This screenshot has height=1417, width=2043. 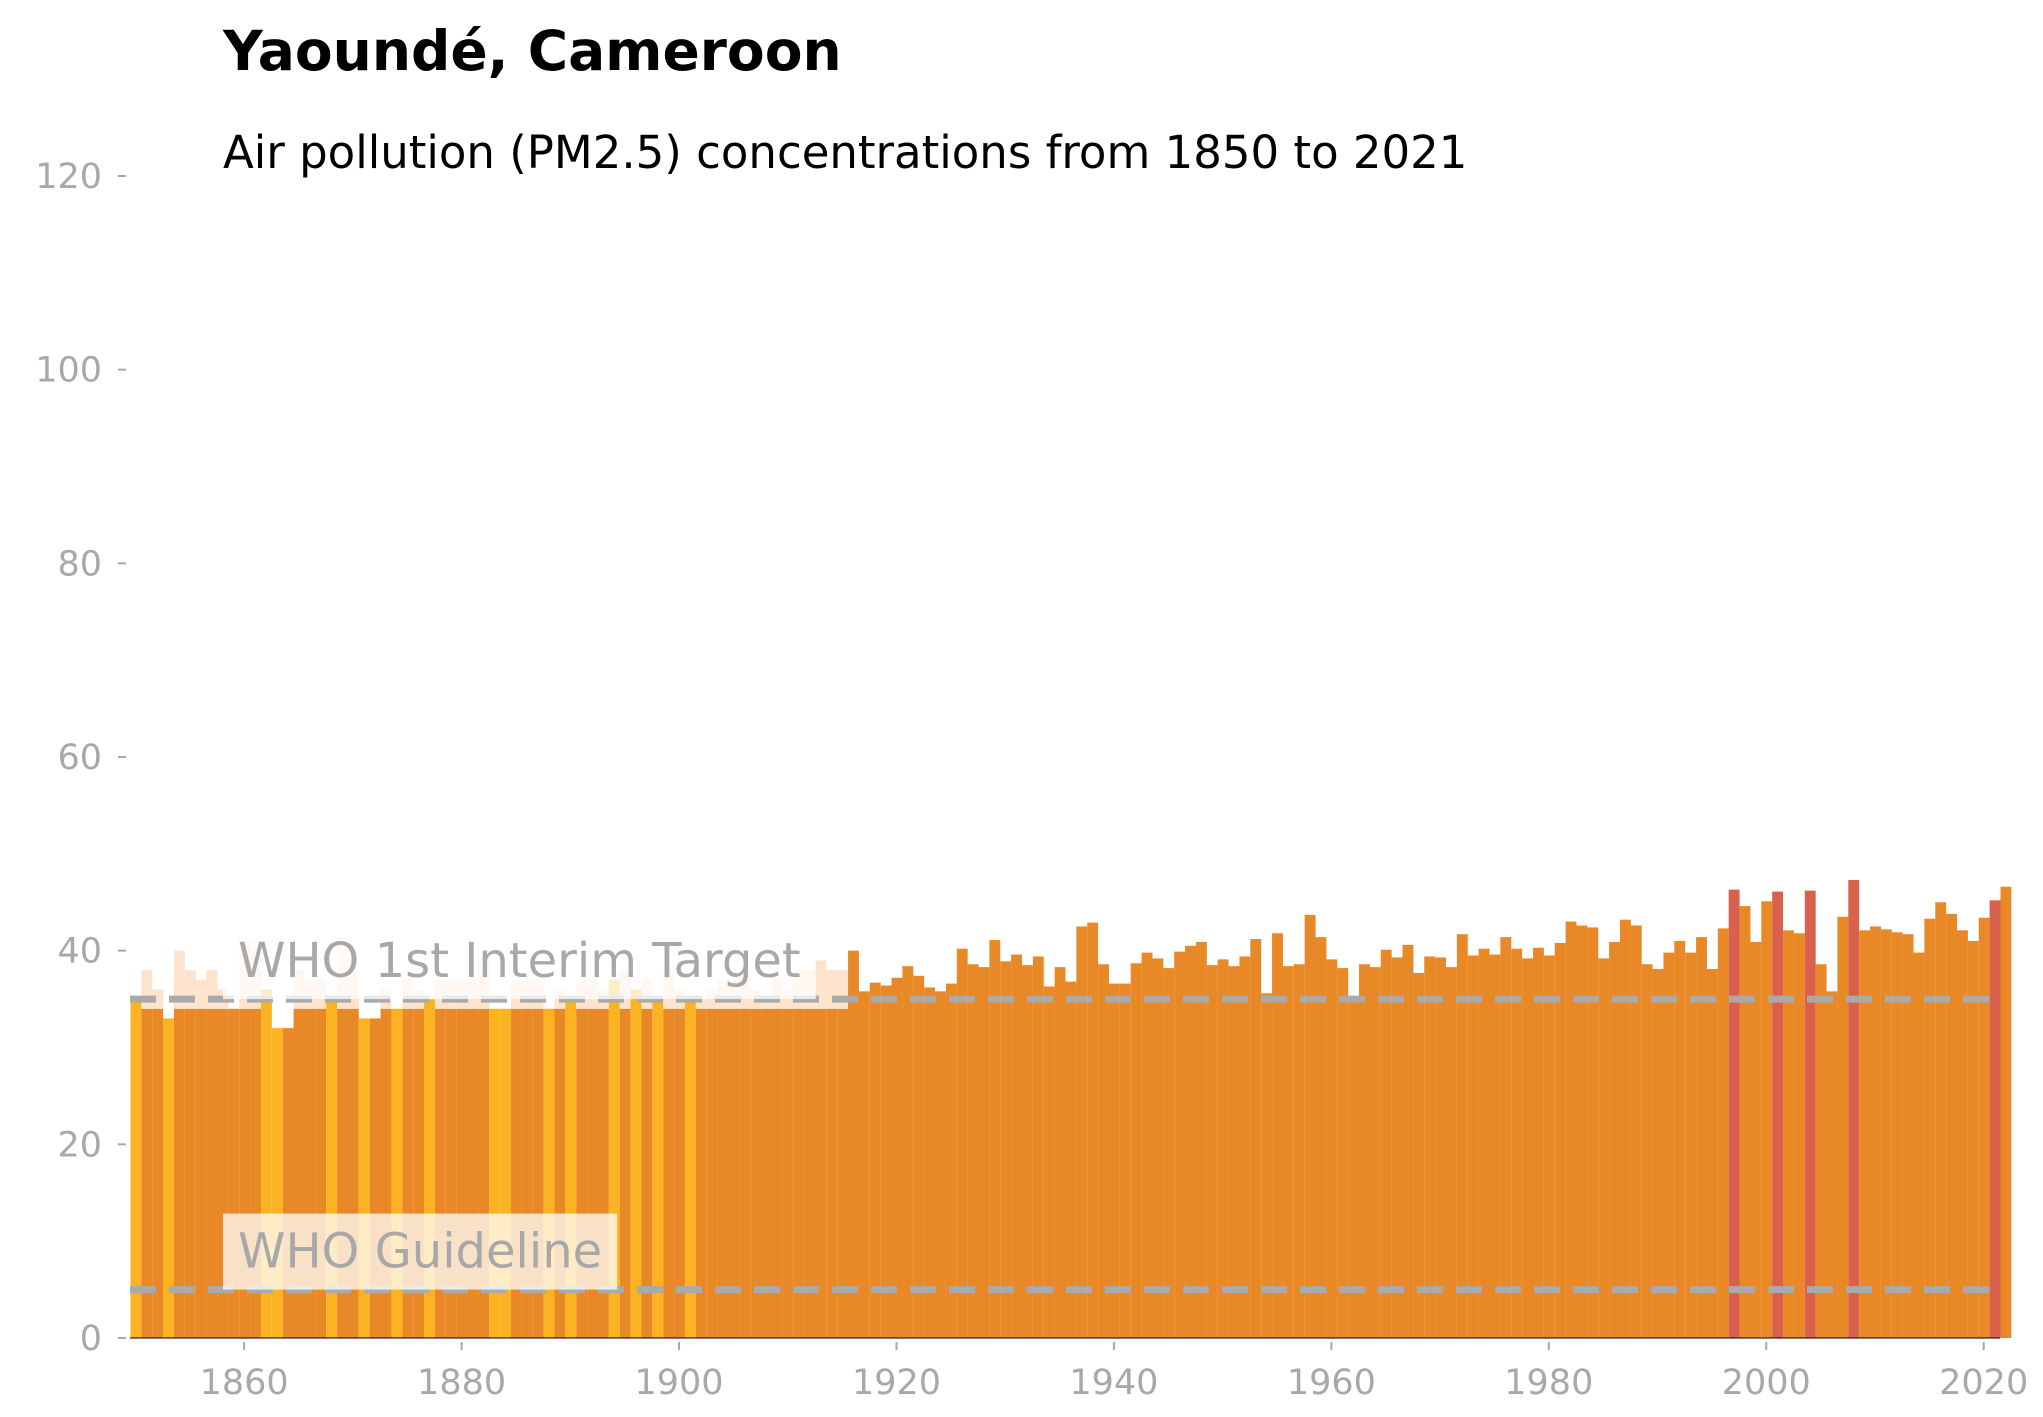 What do you see at coordinates (2006, 1112) in the screenshot?
I see `bar-2022` at bounding box center [2006, 1112].